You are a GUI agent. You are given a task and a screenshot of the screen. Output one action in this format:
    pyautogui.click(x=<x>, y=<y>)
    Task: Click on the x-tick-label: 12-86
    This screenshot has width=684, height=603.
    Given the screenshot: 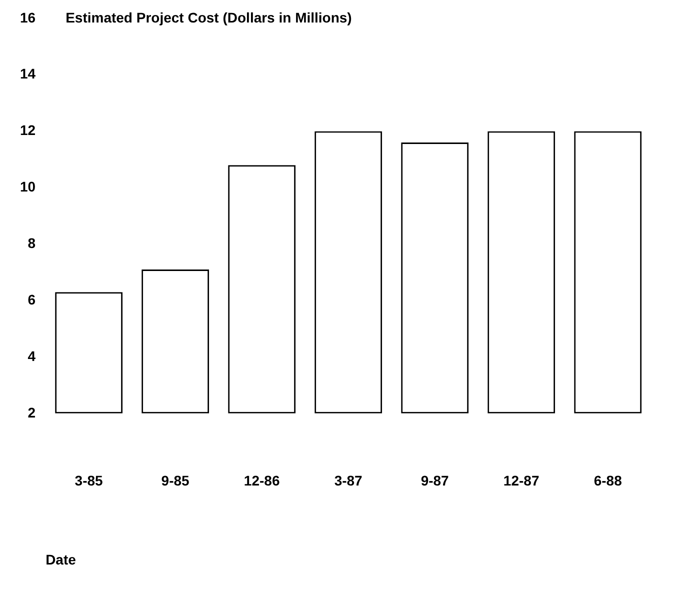 What is the action you would take?
    pyautogui.click(x=262, y=480)
    